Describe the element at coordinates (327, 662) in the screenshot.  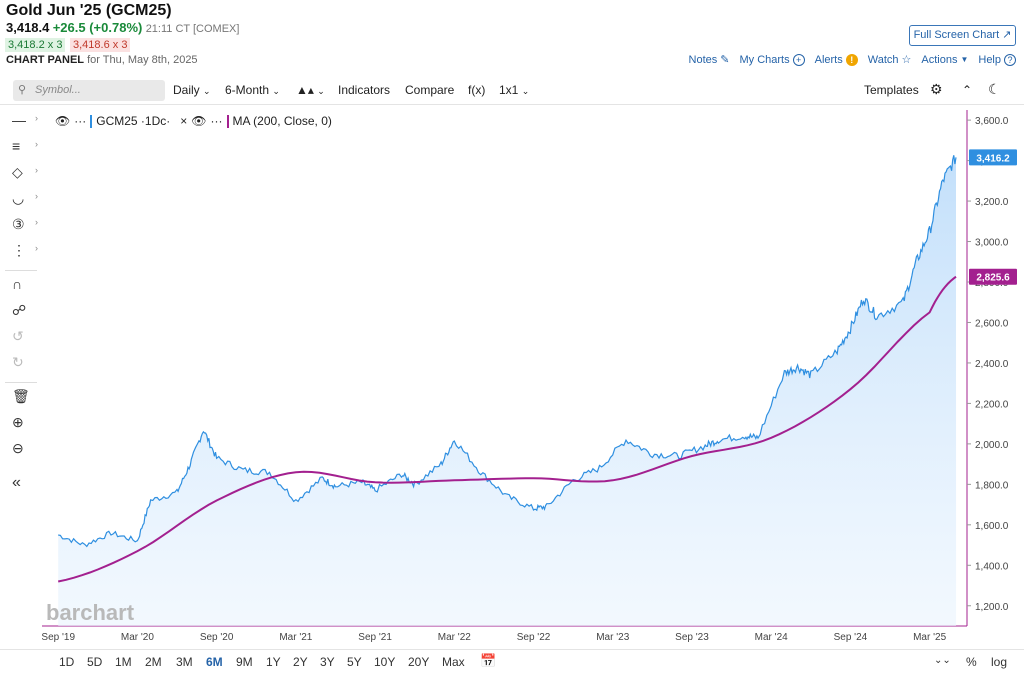
I see `range-3y: 3Y` at that location.